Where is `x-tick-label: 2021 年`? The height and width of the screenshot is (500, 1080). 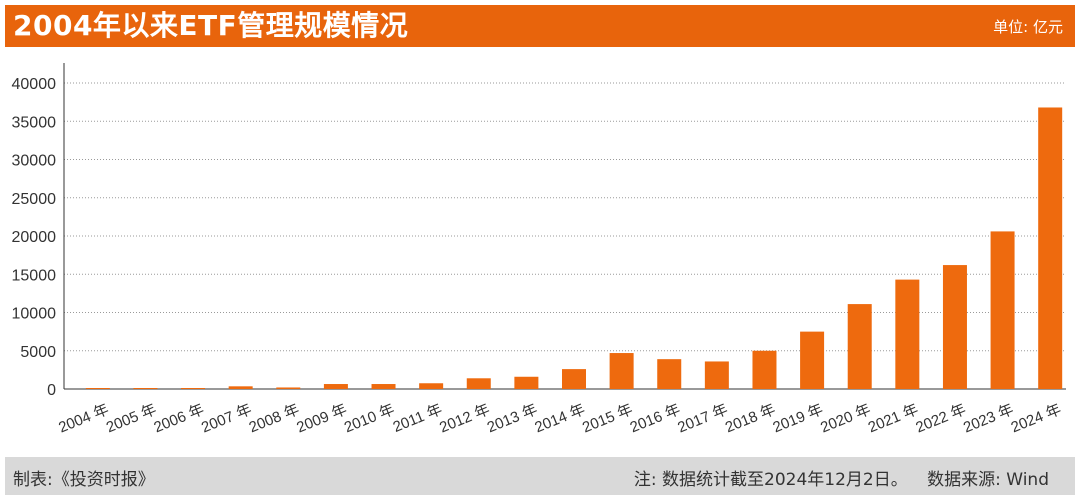
x-tick-label: 2021 年 is located at coordinates (893, 418).